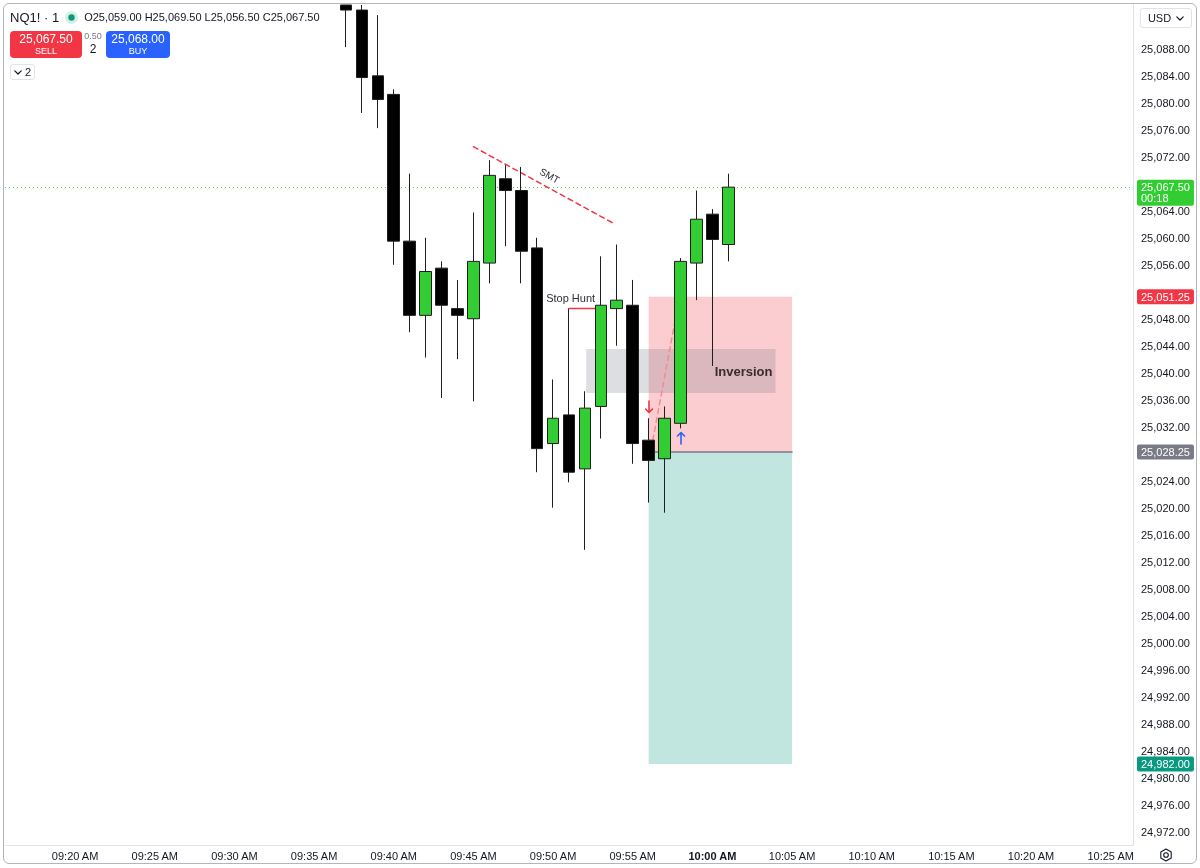  I want to click on x-tick-label: 10:15 AM, so click(951, 855).